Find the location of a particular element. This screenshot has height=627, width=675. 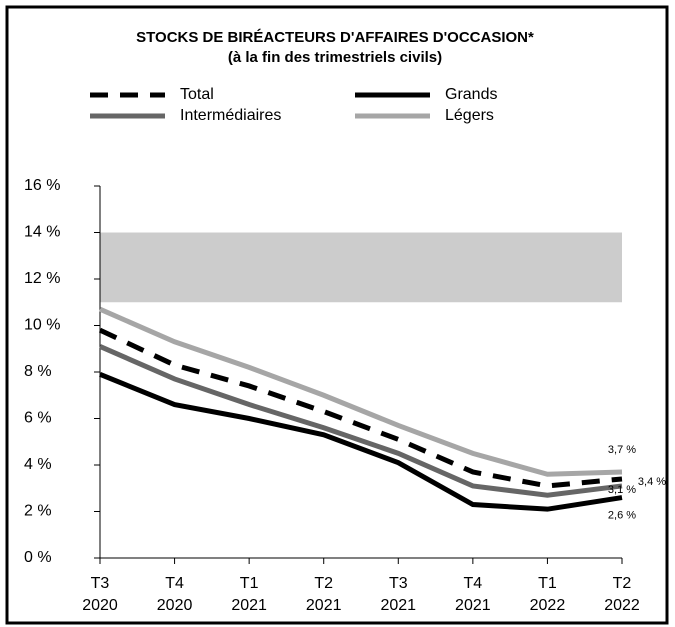

y-tick-label: 10 % is located at coordinates (42, 325).